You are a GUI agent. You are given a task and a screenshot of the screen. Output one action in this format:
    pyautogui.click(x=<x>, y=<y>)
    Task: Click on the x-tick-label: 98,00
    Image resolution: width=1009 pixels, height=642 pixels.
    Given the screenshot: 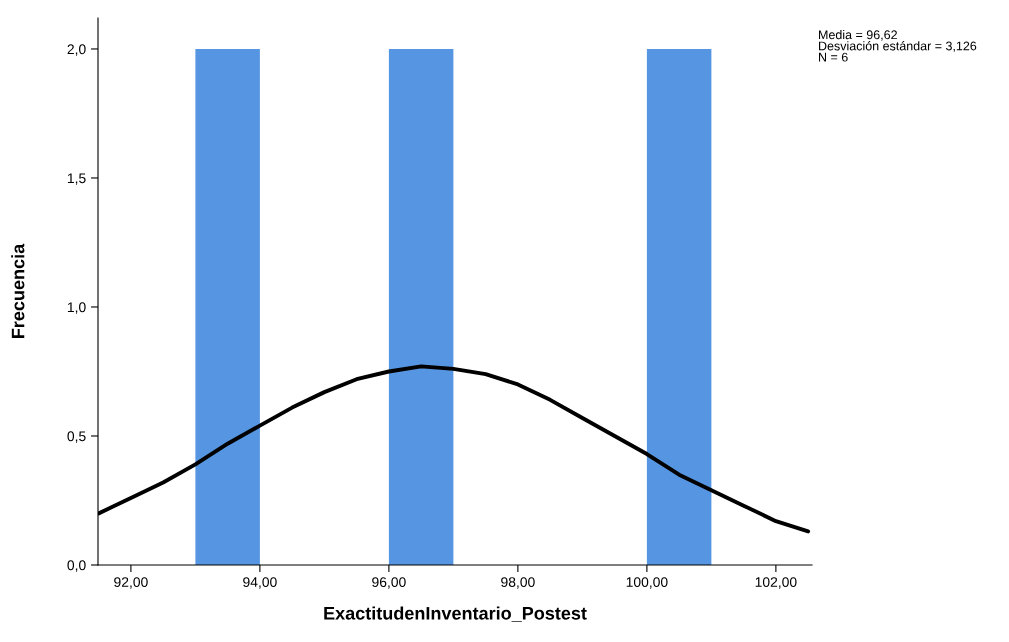 What is the action you would take?
    pyautogui.click(x=518, y=583)
    